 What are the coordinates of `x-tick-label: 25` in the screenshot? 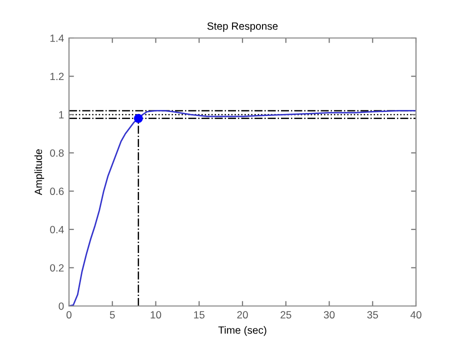 It's located at (286, 315).